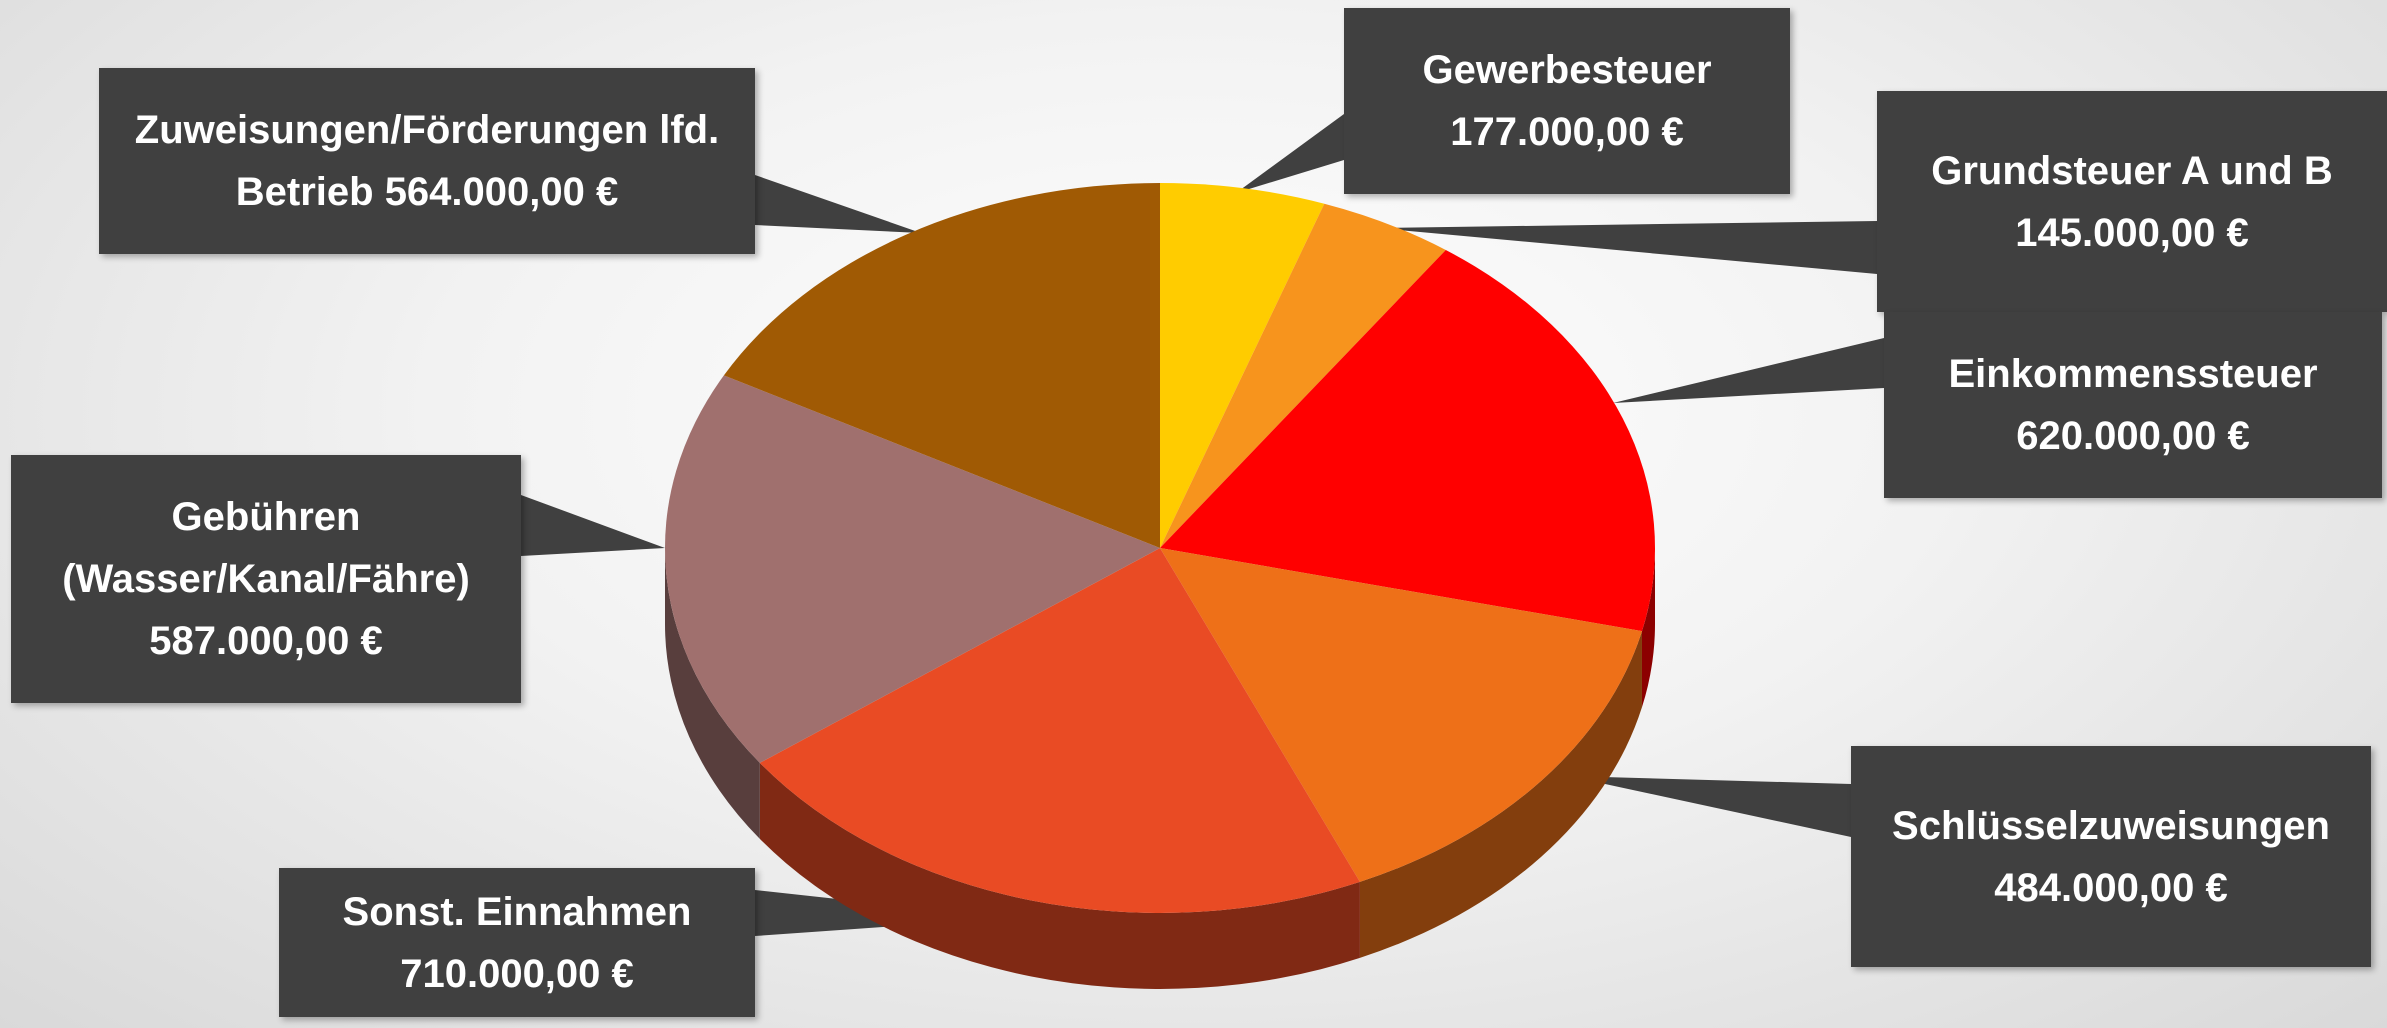 This screenshot has height=1028, width=2387. Describe the element at coordinates (2111, 856) in the screenshot. I see `label-box: Schlüsselzuweisungen 484.000,00 €` at that location.